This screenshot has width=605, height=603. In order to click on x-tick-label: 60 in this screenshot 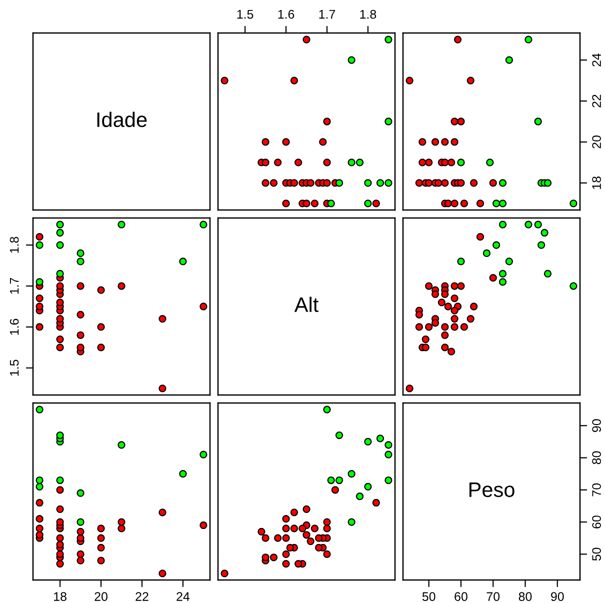, I will do `click(461, 596)`.